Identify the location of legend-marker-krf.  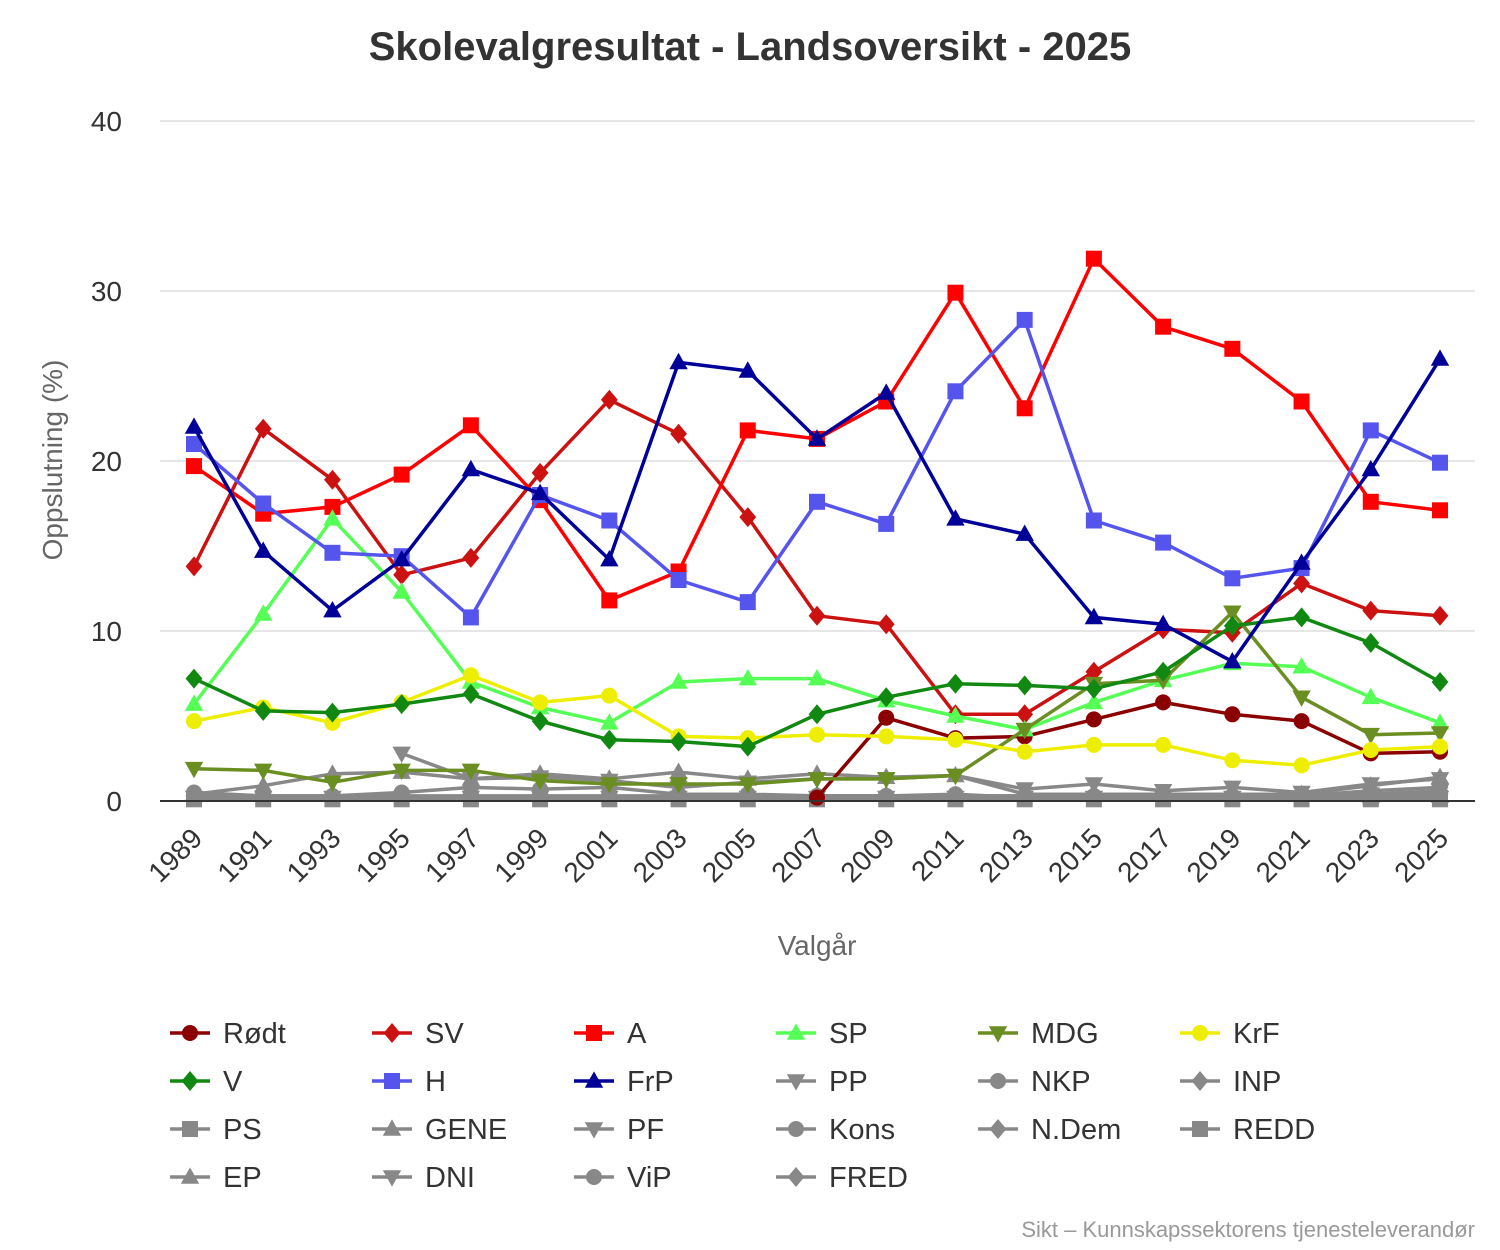
(1200, 1033).